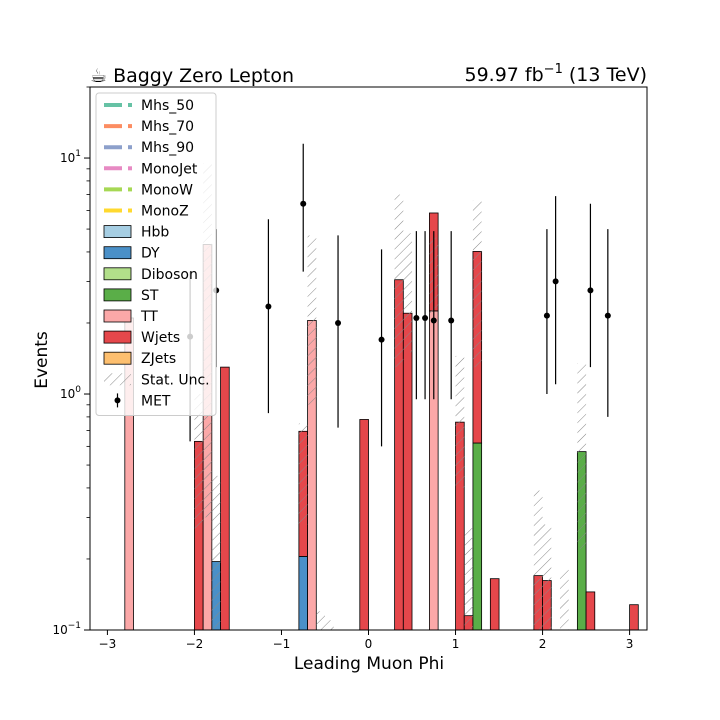 This screenshot has height=720, width=720. I want to click on title-right: 59.97 fb−1 (13 TeV), so click(555, 74).